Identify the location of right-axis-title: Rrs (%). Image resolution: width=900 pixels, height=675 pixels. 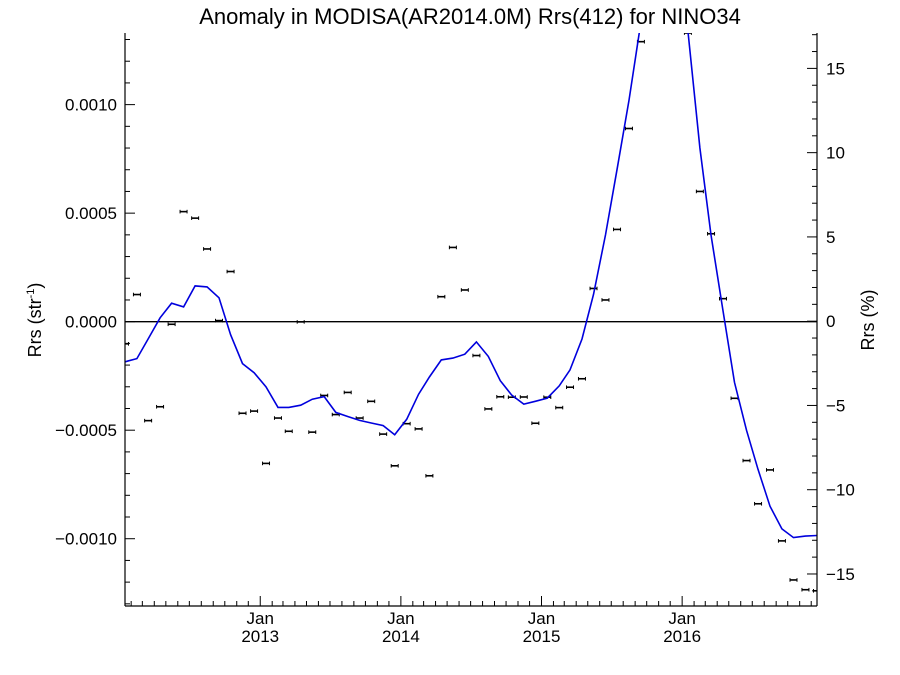
(868, 320).